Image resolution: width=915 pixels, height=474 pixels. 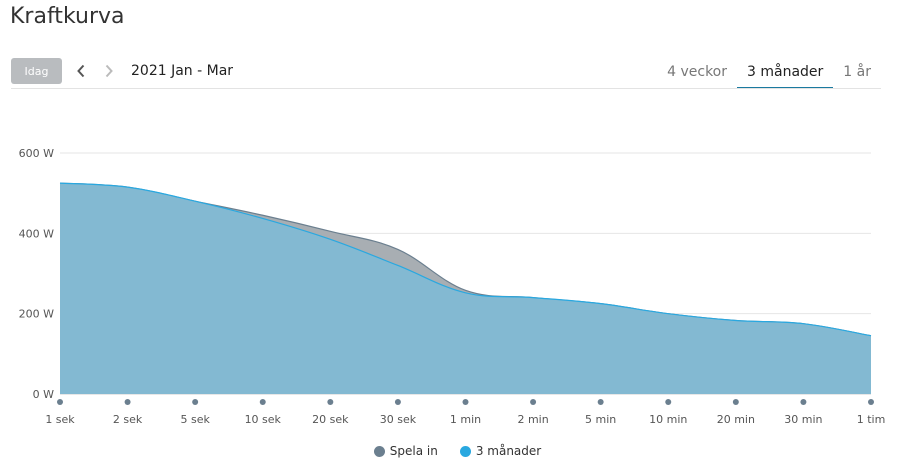 What do you see at coordinates (803, 419) in the screenshot?
I see `x-tick-label: 30 min` at bounding box center [803, 419].